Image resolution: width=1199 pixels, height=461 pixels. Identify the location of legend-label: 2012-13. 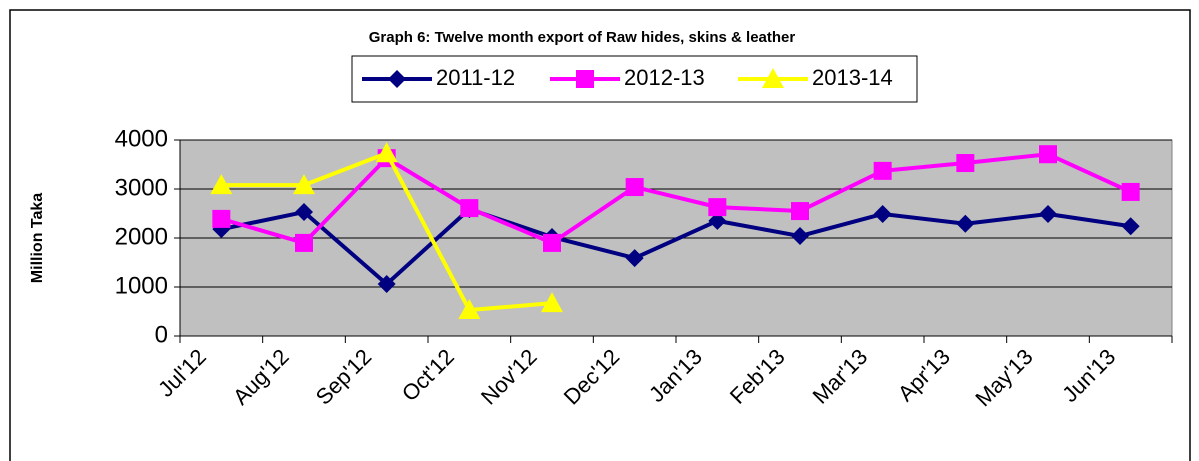
(664, 77).